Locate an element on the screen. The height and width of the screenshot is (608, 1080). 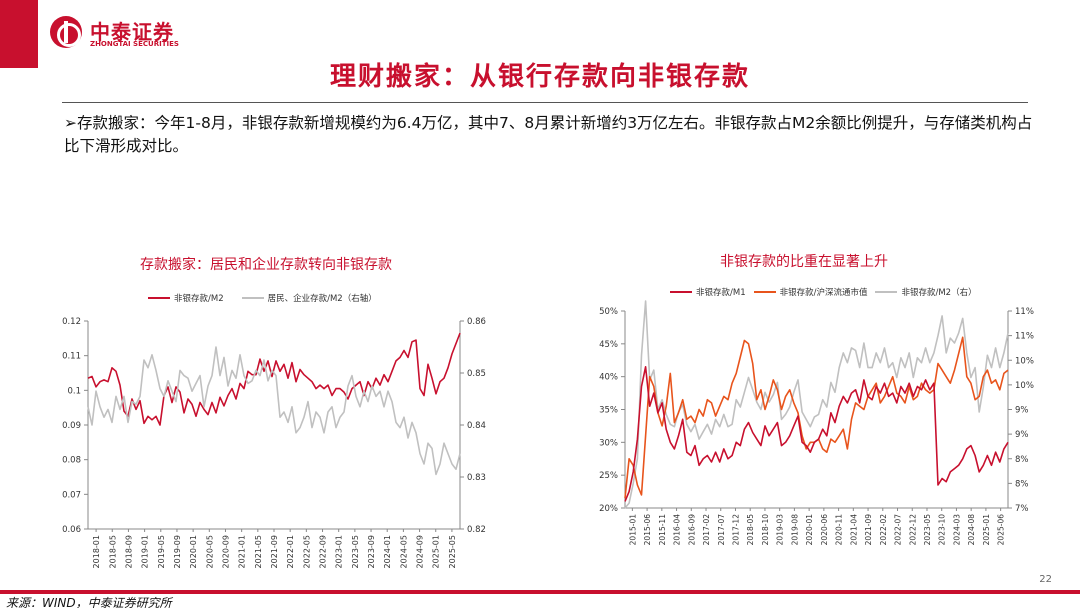
x-tick-label: 2022-02 is located at coordinates (883, 530).